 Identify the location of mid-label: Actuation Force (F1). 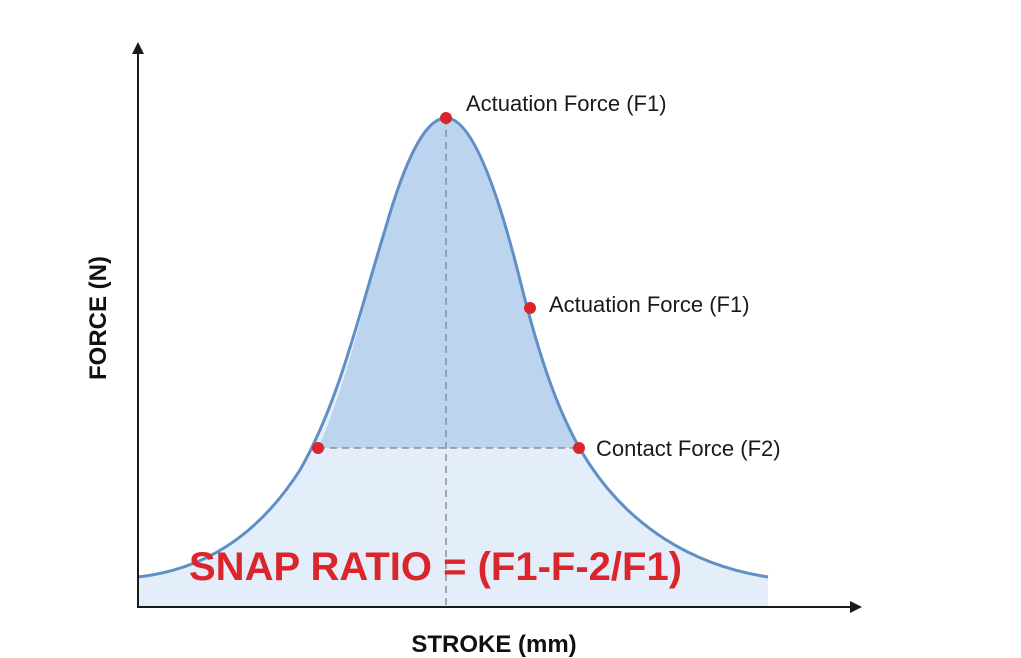
(649, 304).